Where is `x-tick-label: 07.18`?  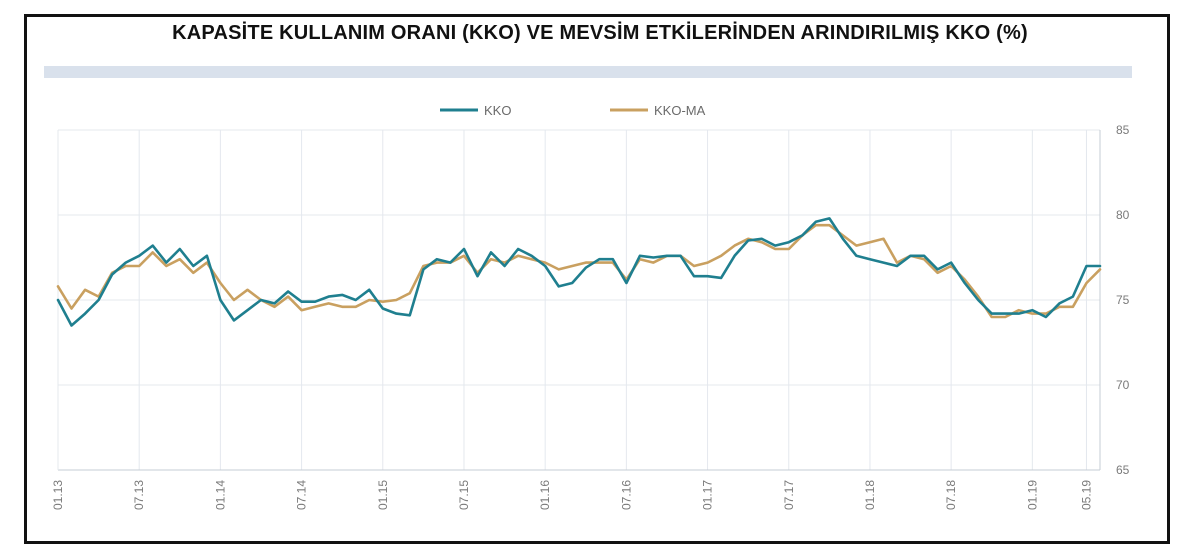 x-tick-label: 07.18 is located at coordinates (951, 495).